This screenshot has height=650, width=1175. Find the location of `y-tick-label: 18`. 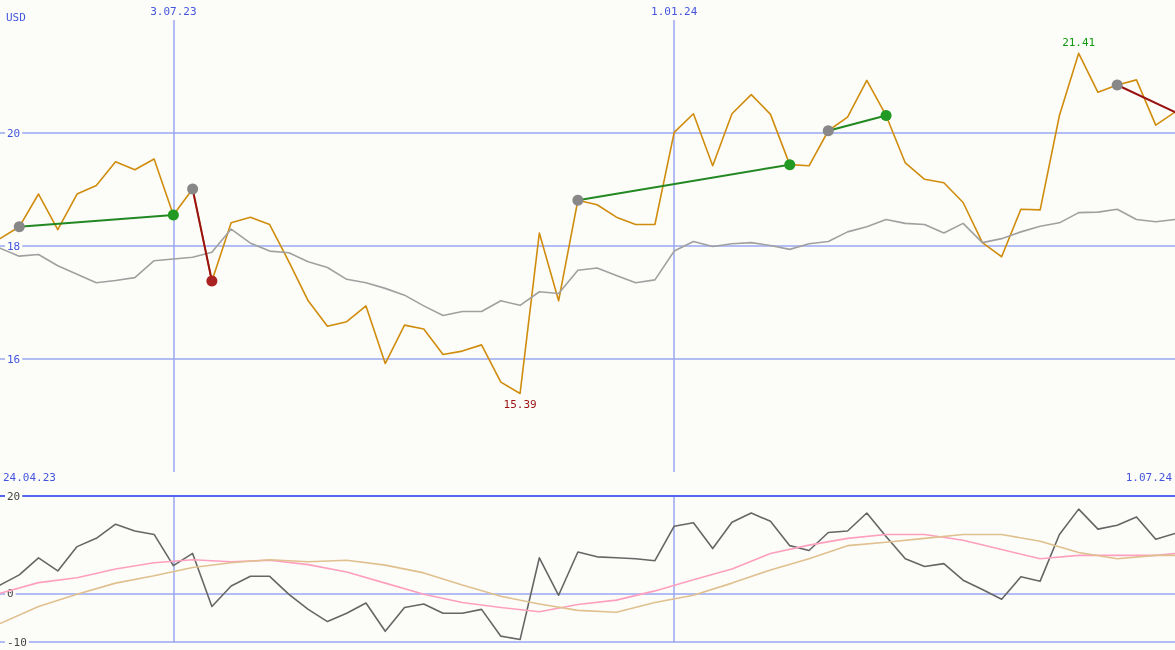

y-tick-label: 18 is located at coordinates (14, 246).